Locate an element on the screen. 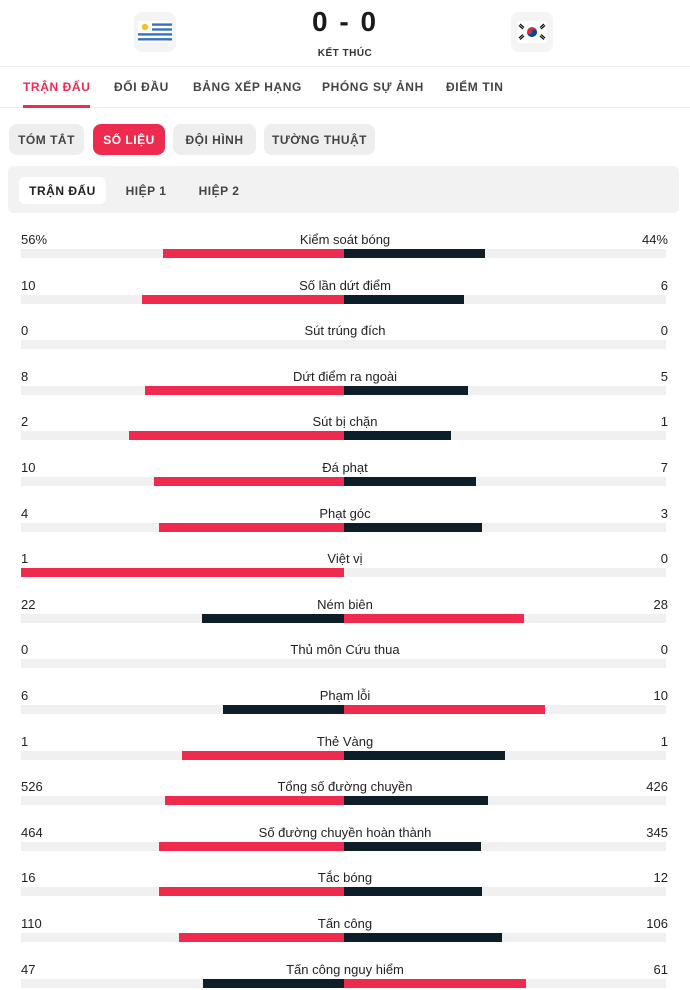  uruguay-flag-icon is located at coordinates (155, 32).